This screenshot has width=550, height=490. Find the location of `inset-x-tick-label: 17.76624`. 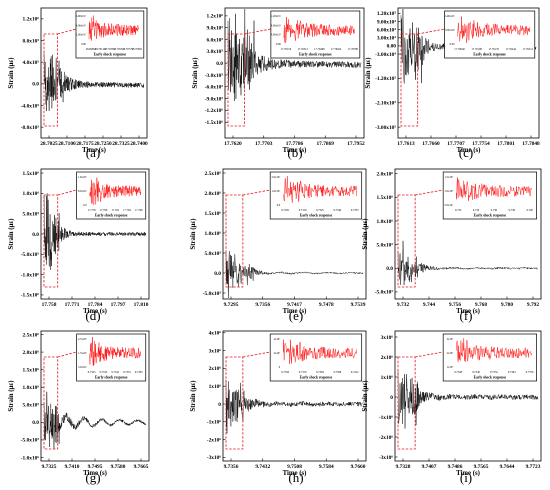

inset-x-tick-label: 17.76624 is located at coordinates (336, 49).